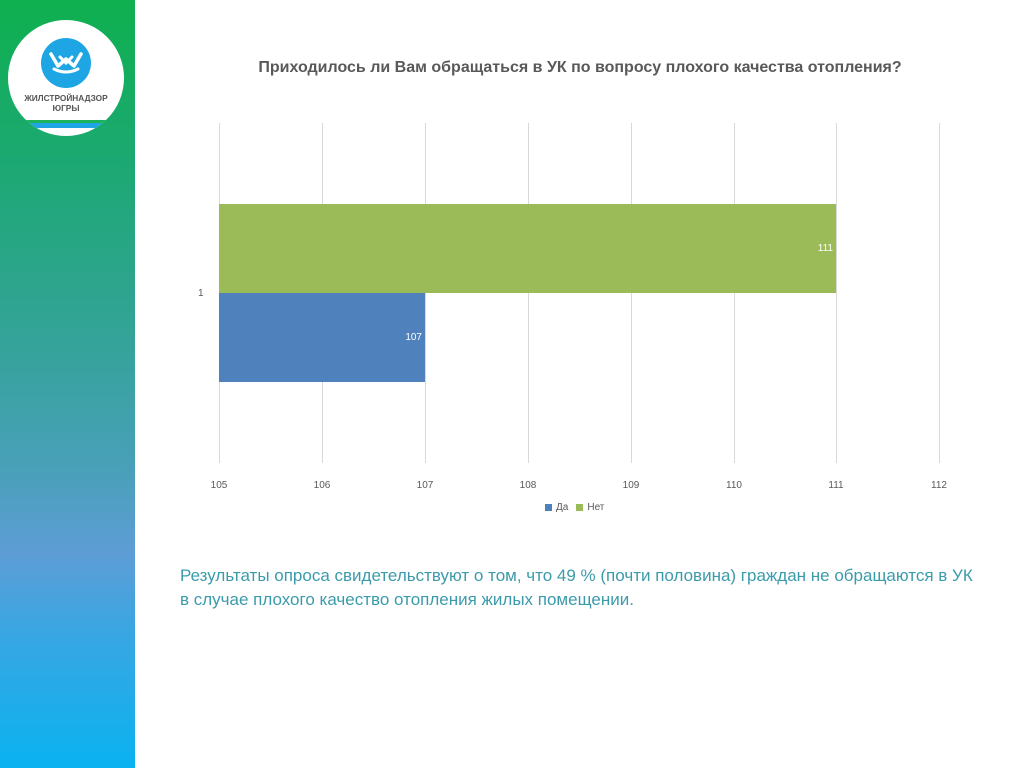 The width and height of the screenshot is (1024, 768). What do you see at coordinates (66, 98) in the screenshot?
I see `logo-text-line1: ЖИЛСТРОЙНАДЗОР` at bounding box center [66, 98].